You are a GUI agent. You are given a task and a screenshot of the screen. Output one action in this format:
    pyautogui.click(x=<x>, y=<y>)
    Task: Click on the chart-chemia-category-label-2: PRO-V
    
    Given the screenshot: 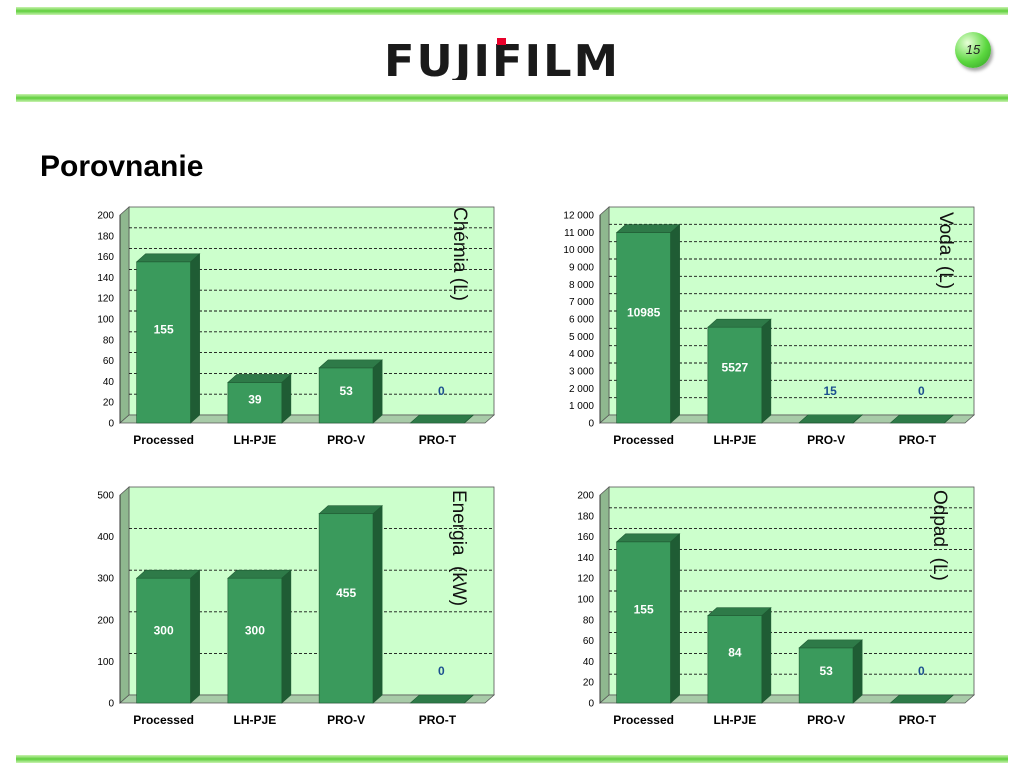 What is the action you would take?
    pyautogui.click(x=346, y=440)
    